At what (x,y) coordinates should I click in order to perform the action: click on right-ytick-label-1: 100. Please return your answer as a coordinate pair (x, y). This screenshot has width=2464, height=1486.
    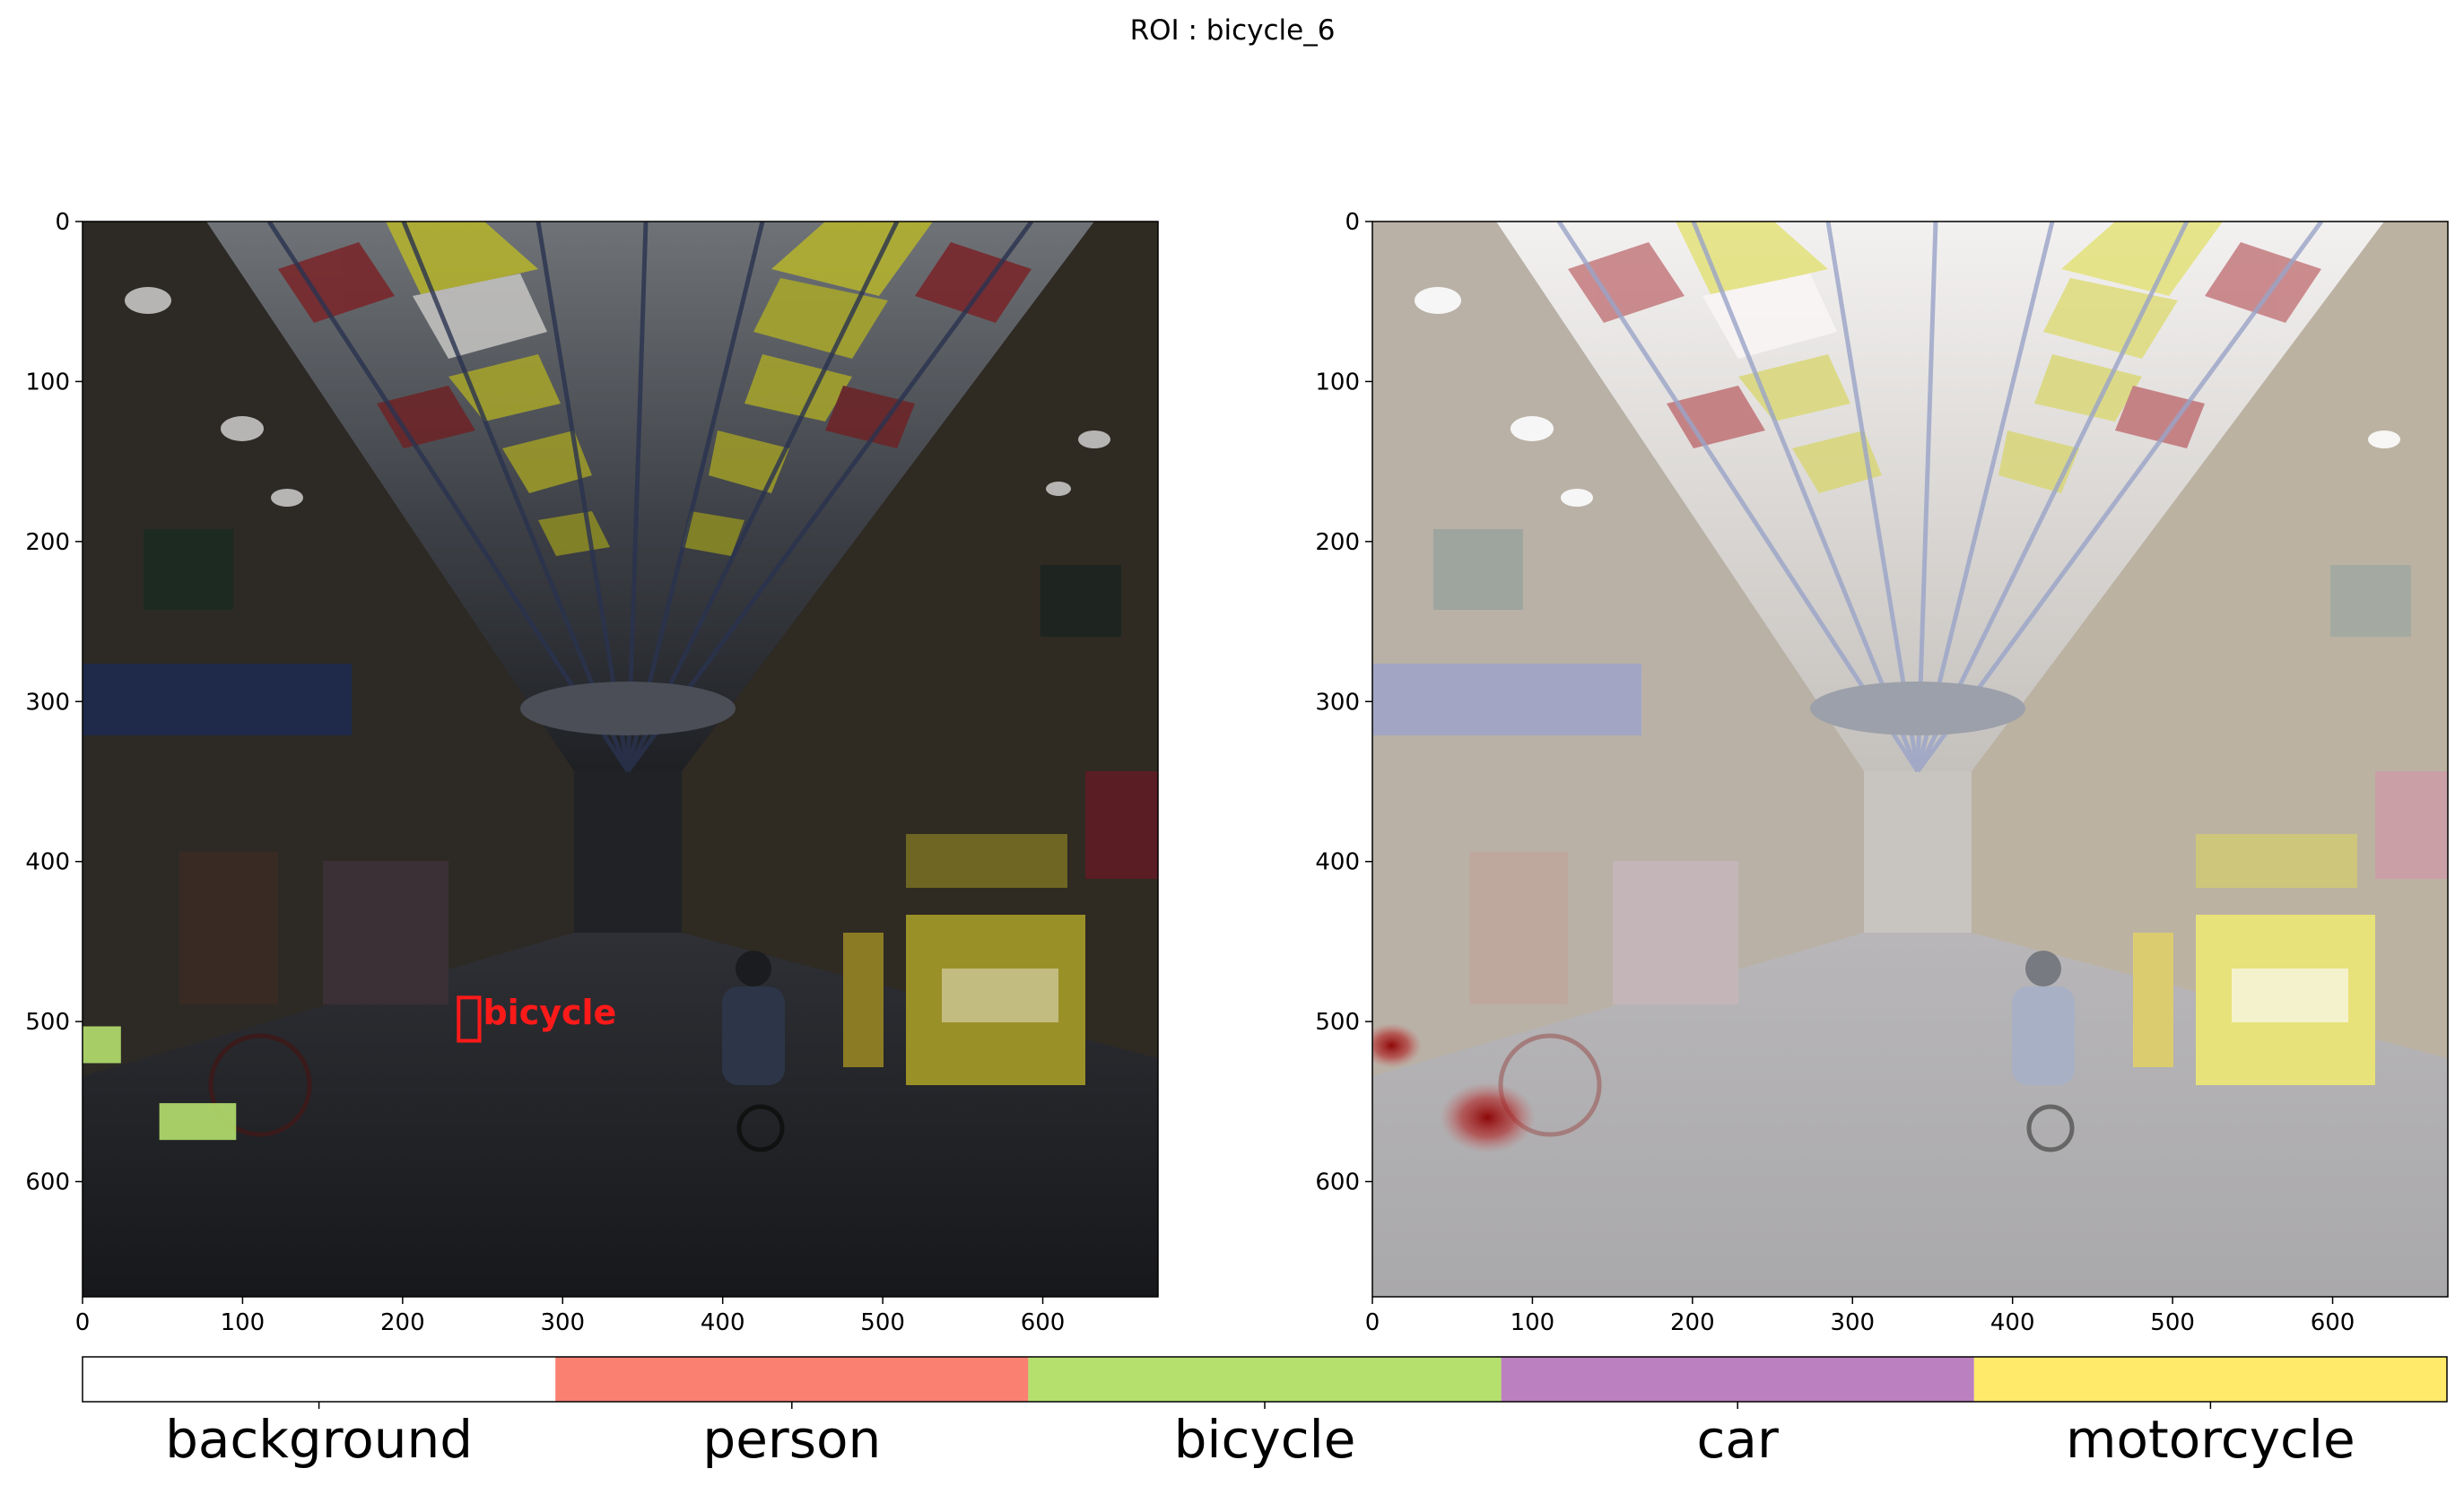
    Looking at the image, I should click on (1337, 382).